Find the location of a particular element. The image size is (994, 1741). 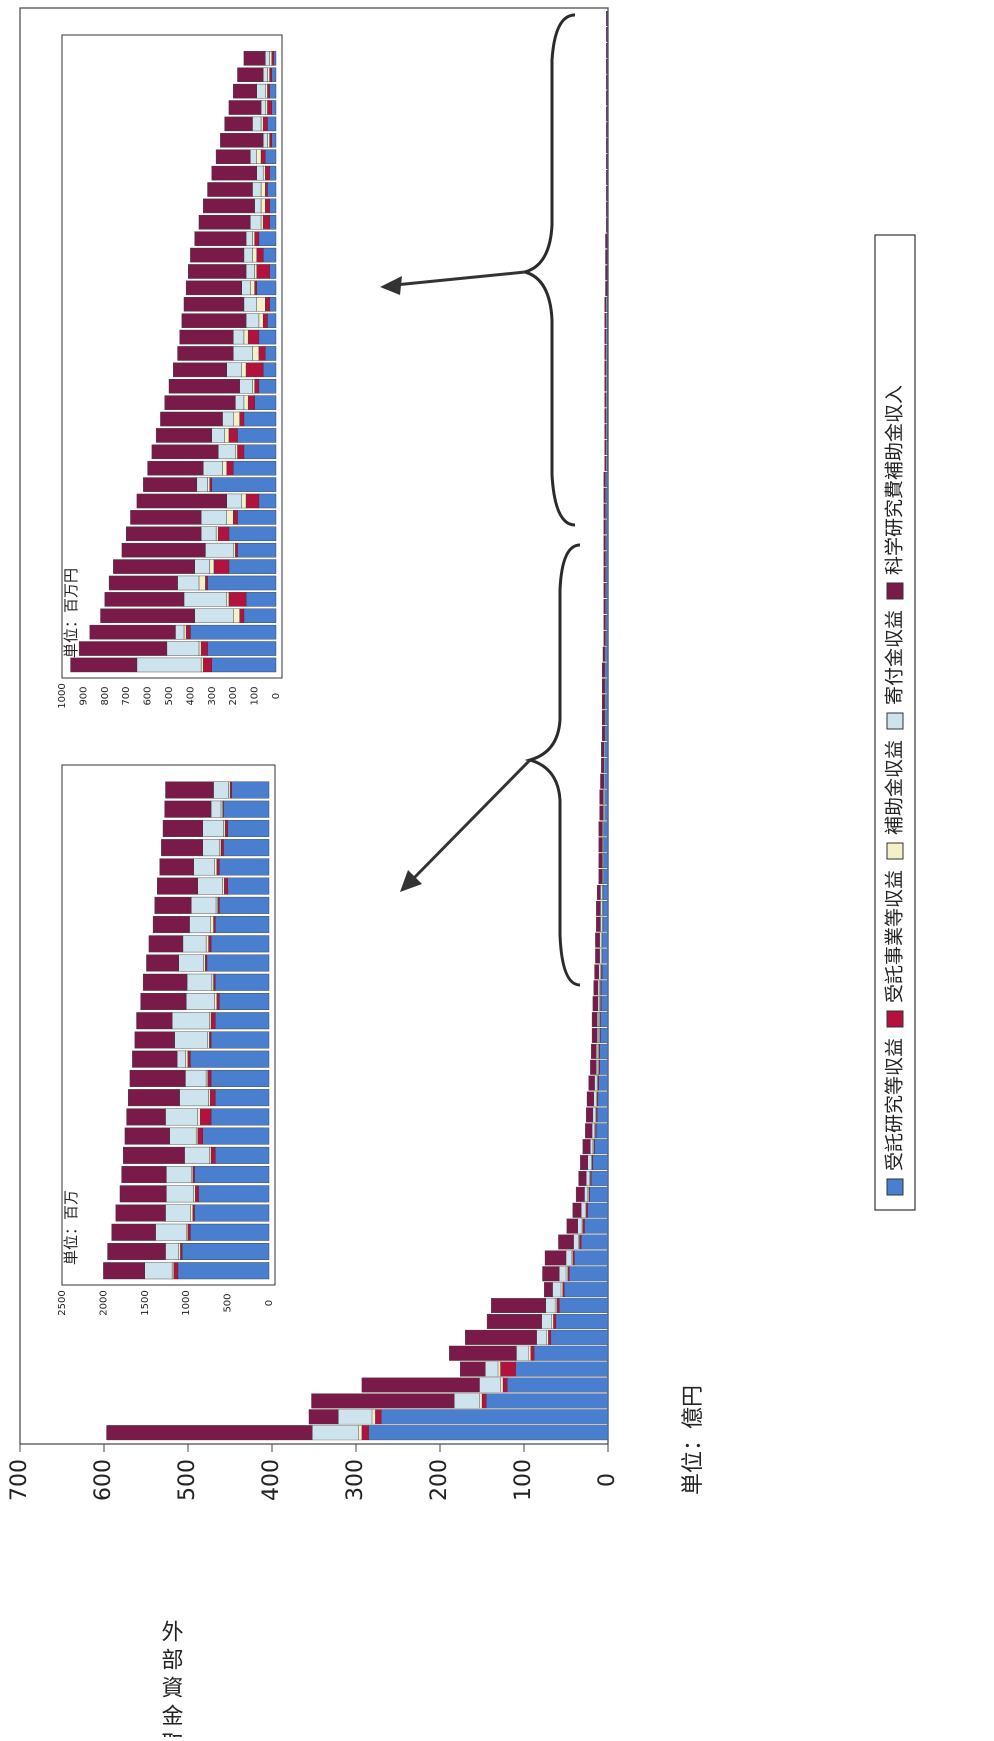

tick-label: 500 is located at coordinates (187, 1480).